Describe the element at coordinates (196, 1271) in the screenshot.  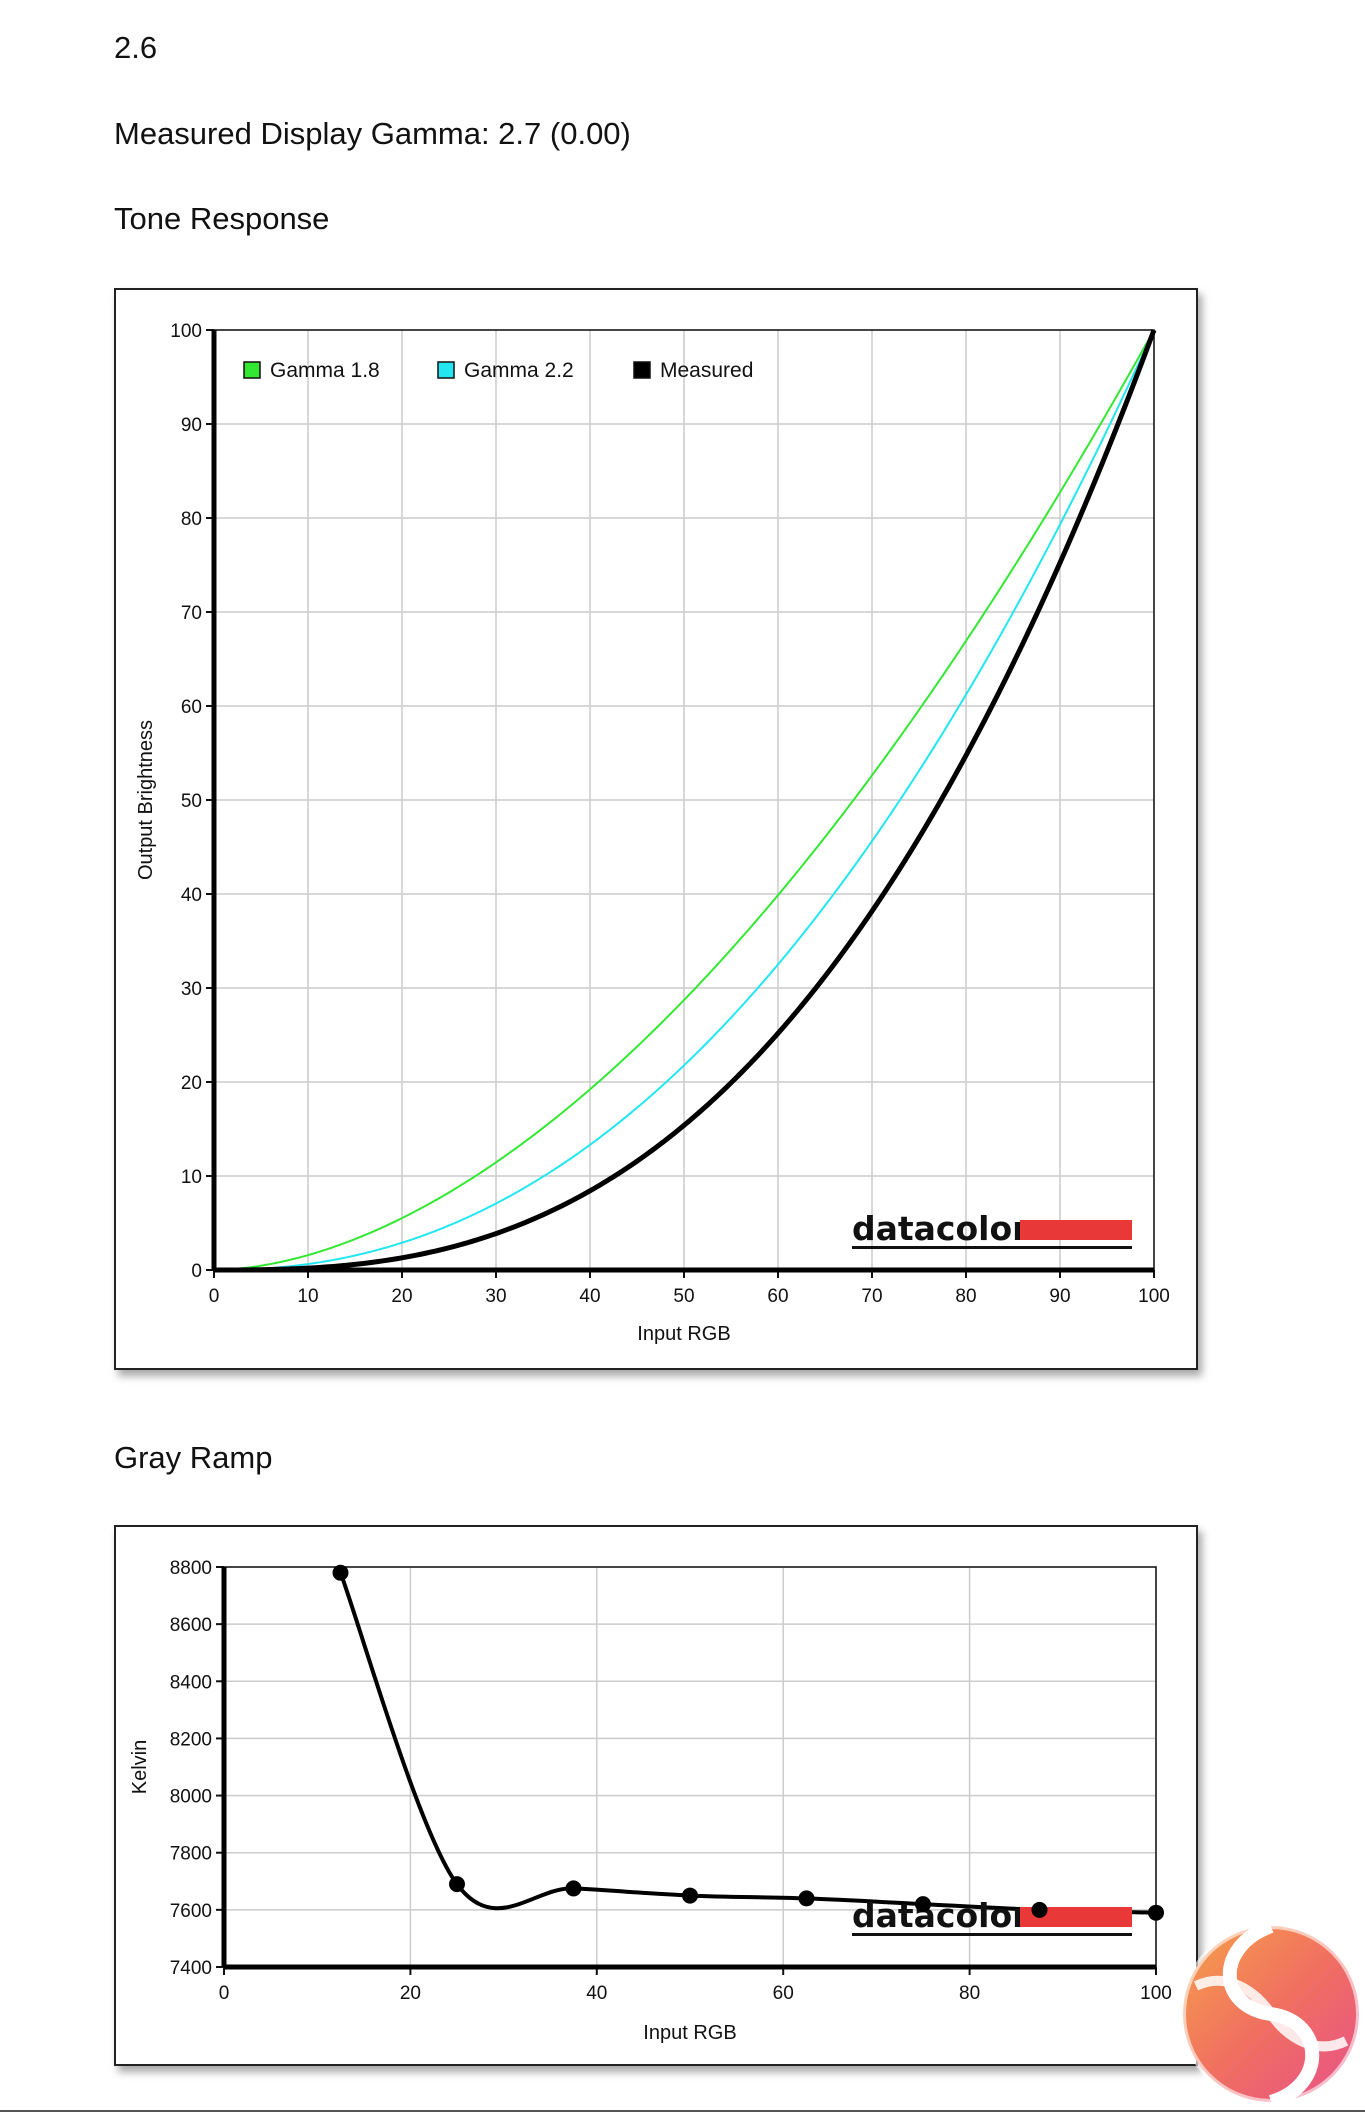
I see `y-tick-label: 0` at that location.